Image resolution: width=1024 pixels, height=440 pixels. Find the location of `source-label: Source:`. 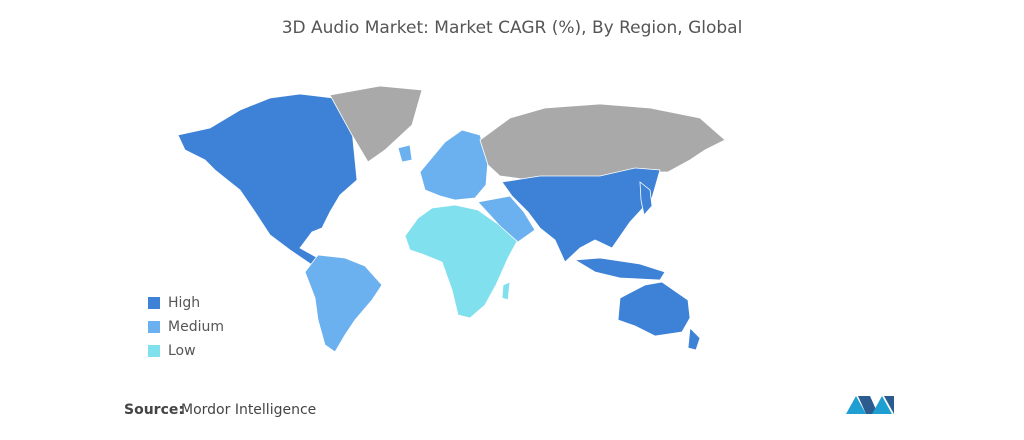

source-label: Source: is located at coordinates (154, 410).